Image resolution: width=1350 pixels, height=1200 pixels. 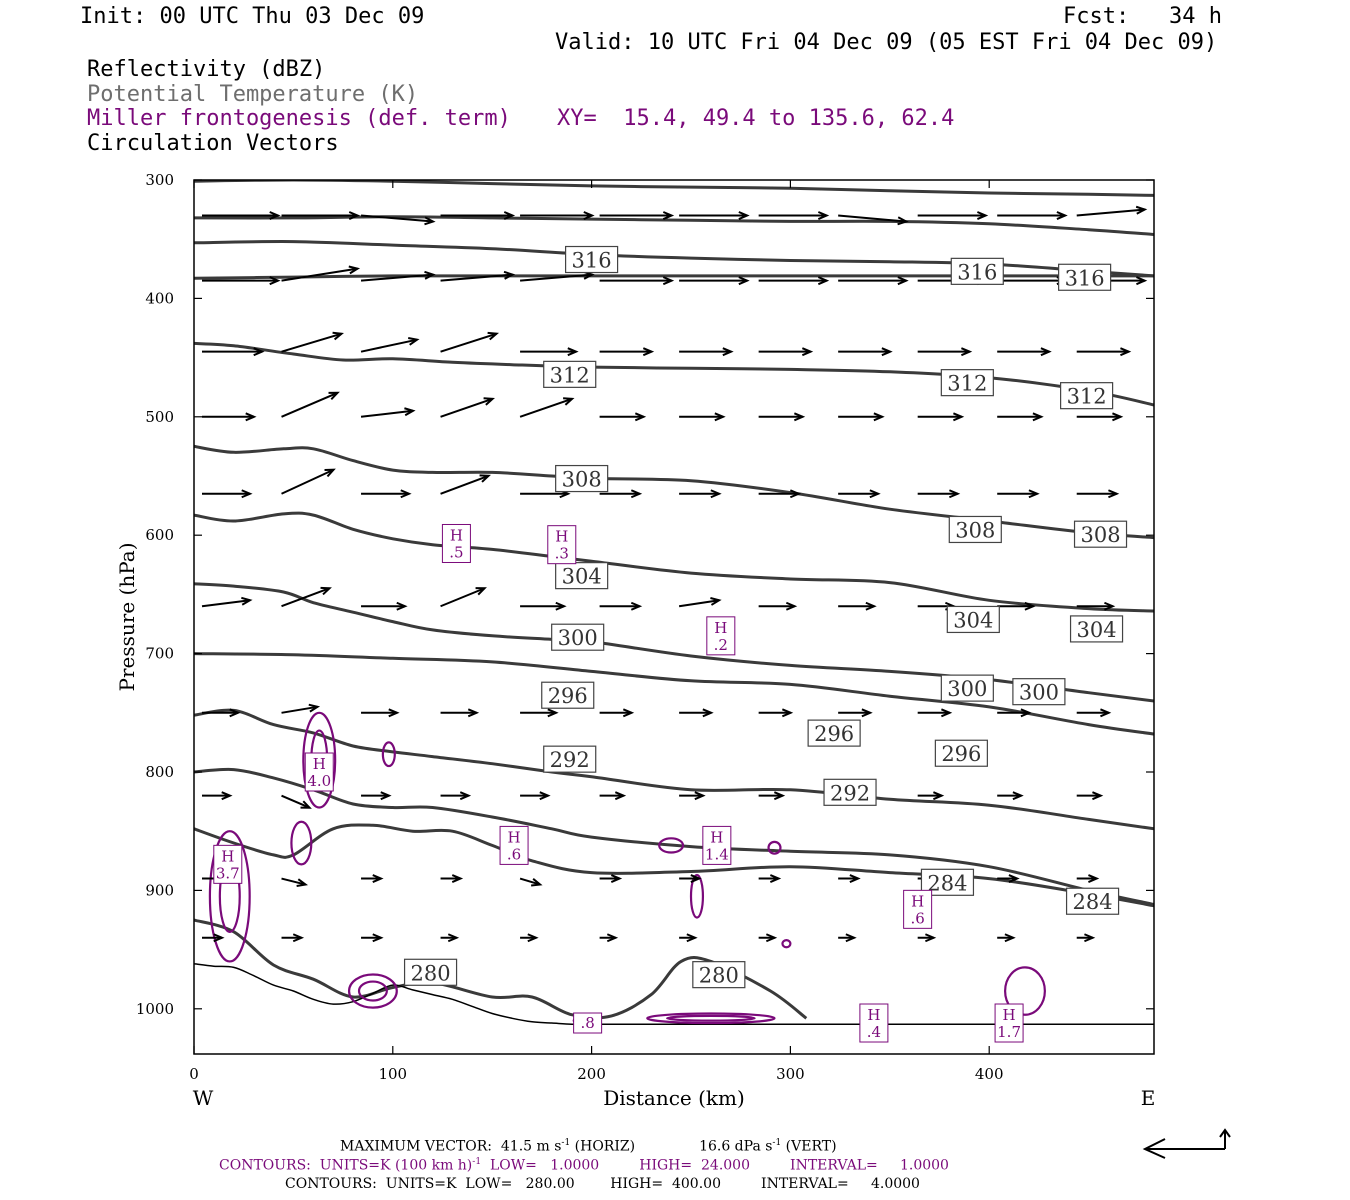 What do you see at coordinates (850, 793) in the screenshot?
I see `theta-label-text: 292` at bounding box center [850, 793].